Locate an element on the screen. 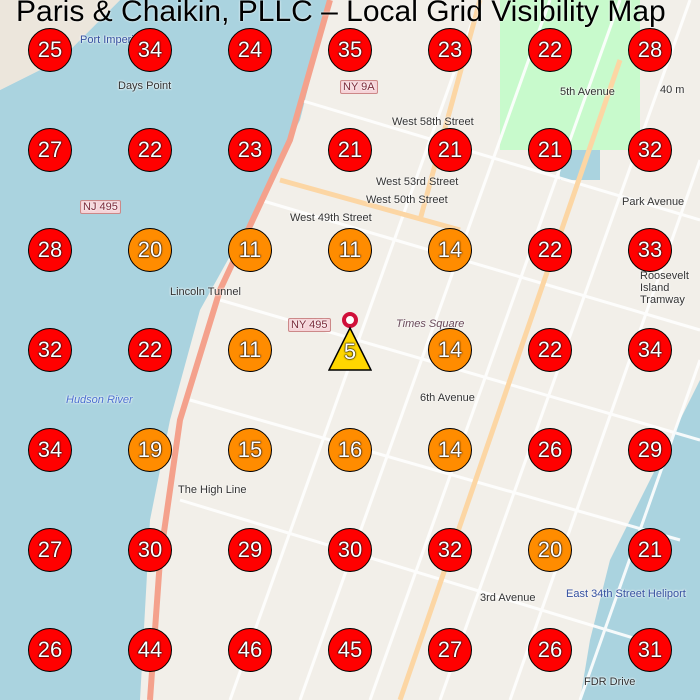 Image resolution: width=700 pixels, height=700 pixels. label-5th-avenue: 5th Avenue is located at coordinates (587, 92).